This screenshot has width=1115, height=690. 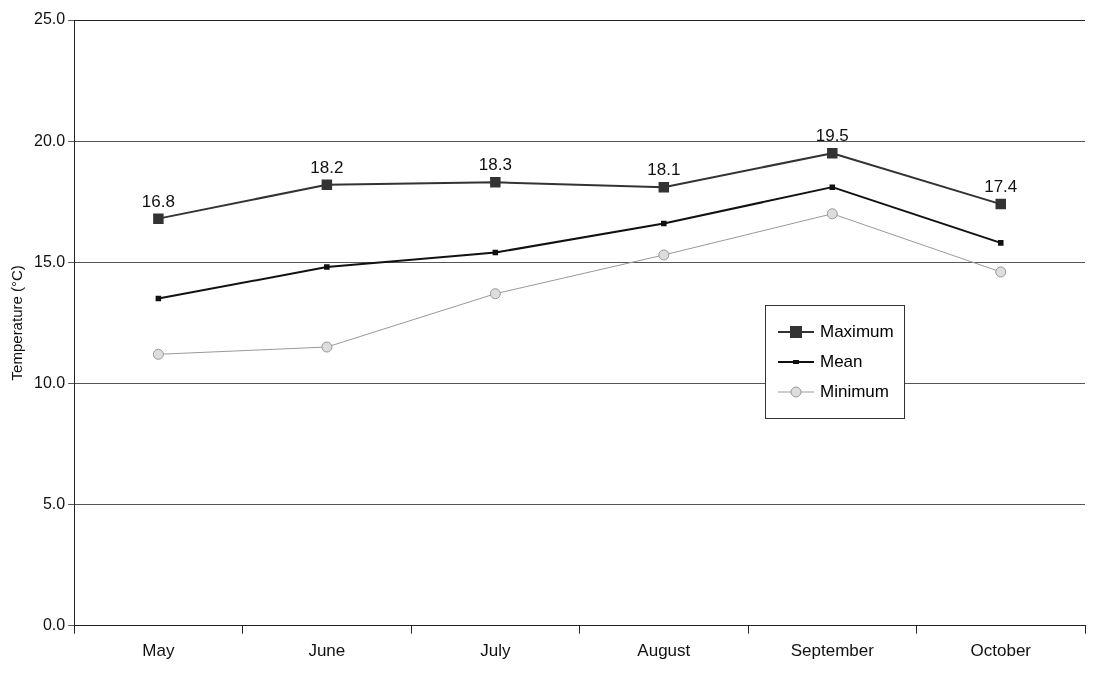 I want to click on data-label: 18.3, so click(x=495, y=165).